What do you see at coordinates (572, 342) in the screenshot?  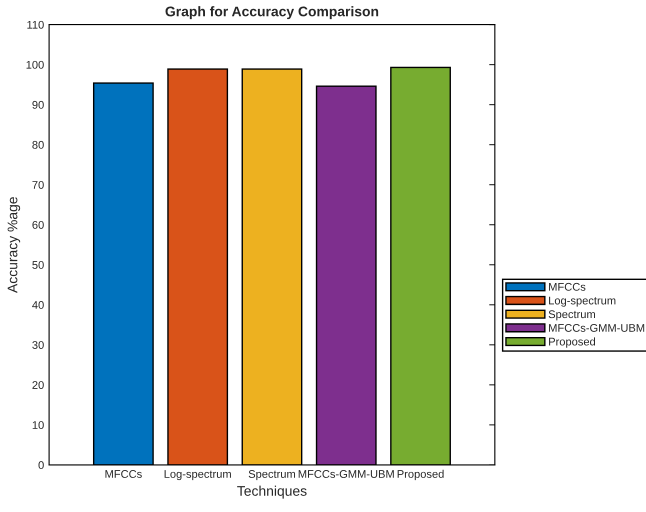 I see `legend-label: Proposed` at bounding box center [572, 342].